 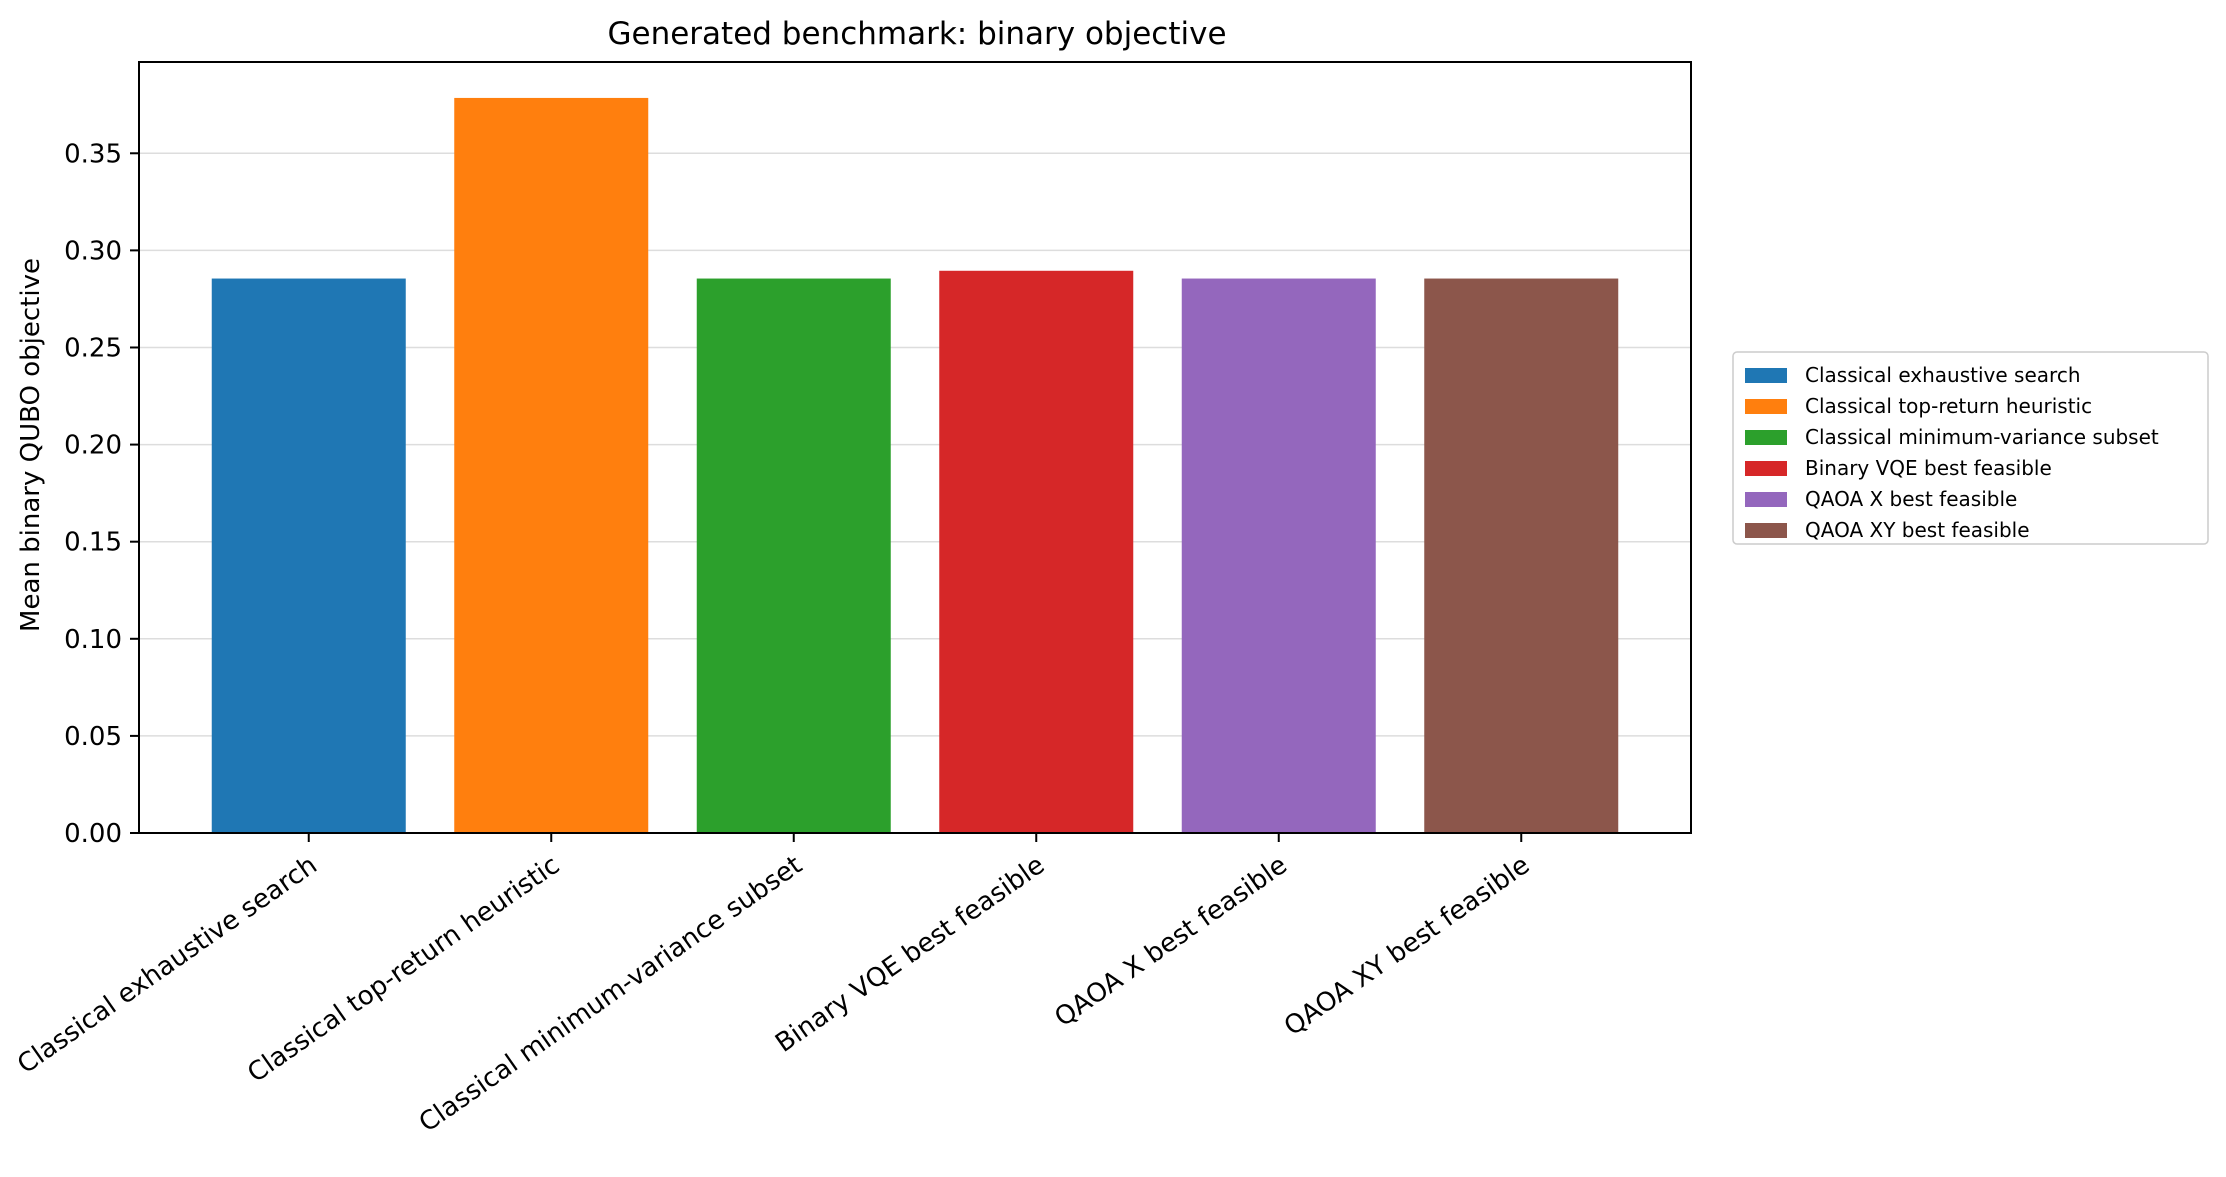 I want to click on y-tick-label: 0.25, so click(x=93, y=348).